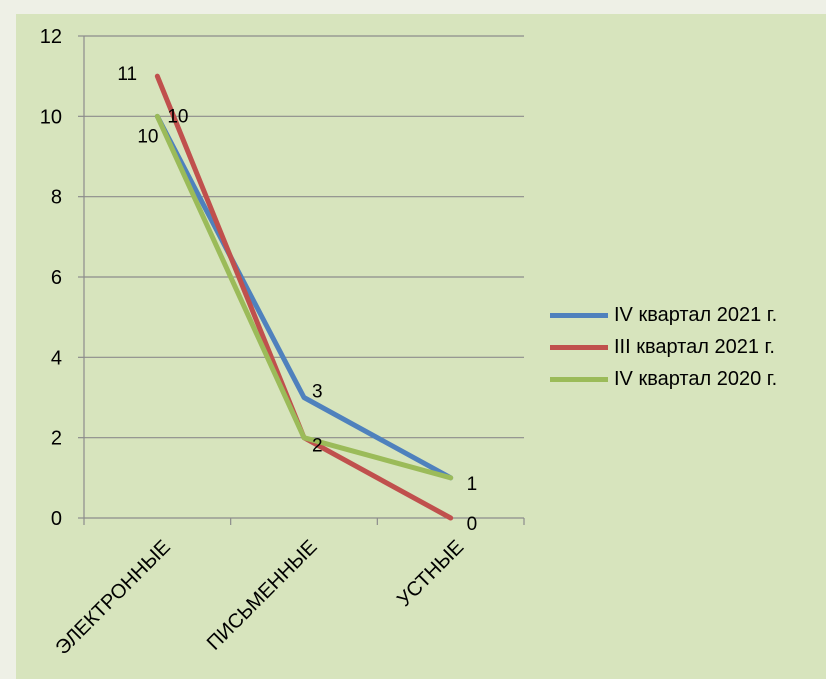 This screenshot has height=679, width=826. What do you see at coordinates (56, 198) in the screenshot?
I see `y-tick-label: 8` at bounding box center [56, 198].